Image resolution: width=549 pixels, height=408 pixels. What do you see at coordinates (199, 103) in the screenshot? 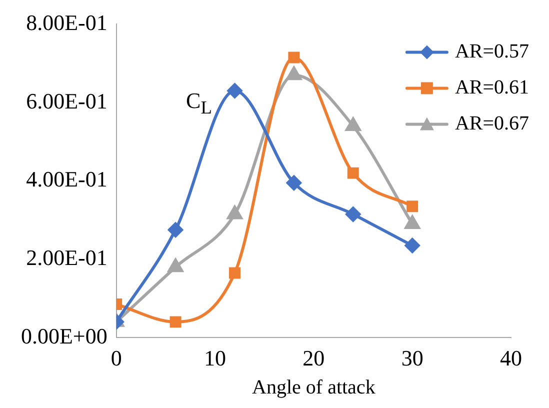
I see `y-axis-title: C$_{L}$` at bounding box center [199, 103].